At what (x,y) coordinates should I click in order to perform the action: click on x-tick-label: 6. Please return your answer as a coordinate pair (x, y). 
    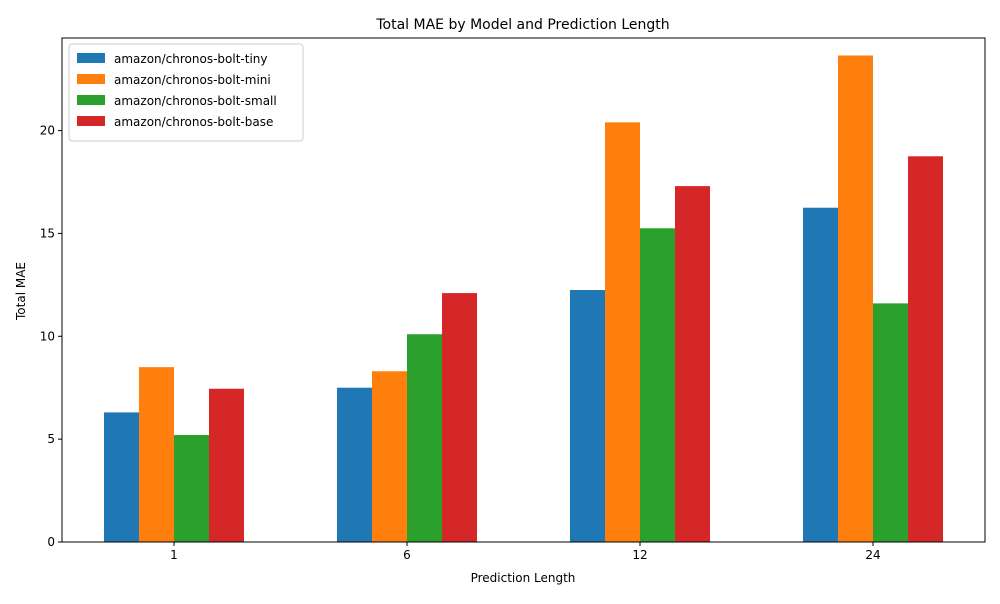
    Looking at the image, I should click on (407, 555).